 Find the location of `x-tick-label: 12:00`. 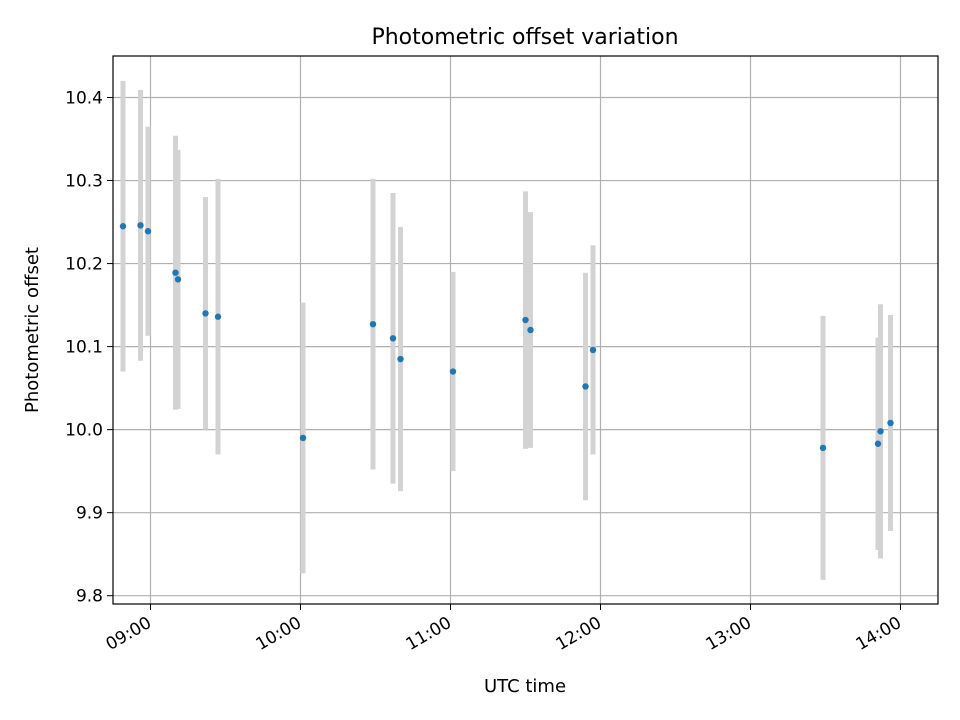

x-tick-label: 12:00 is located at coordinates (579, 634).